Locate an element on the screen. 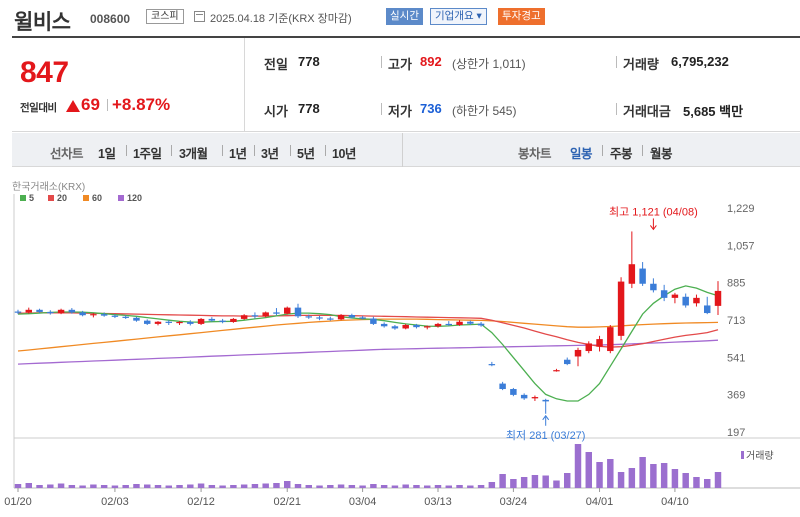  y-tick-label: 713 is located at coordinates (736, 321).